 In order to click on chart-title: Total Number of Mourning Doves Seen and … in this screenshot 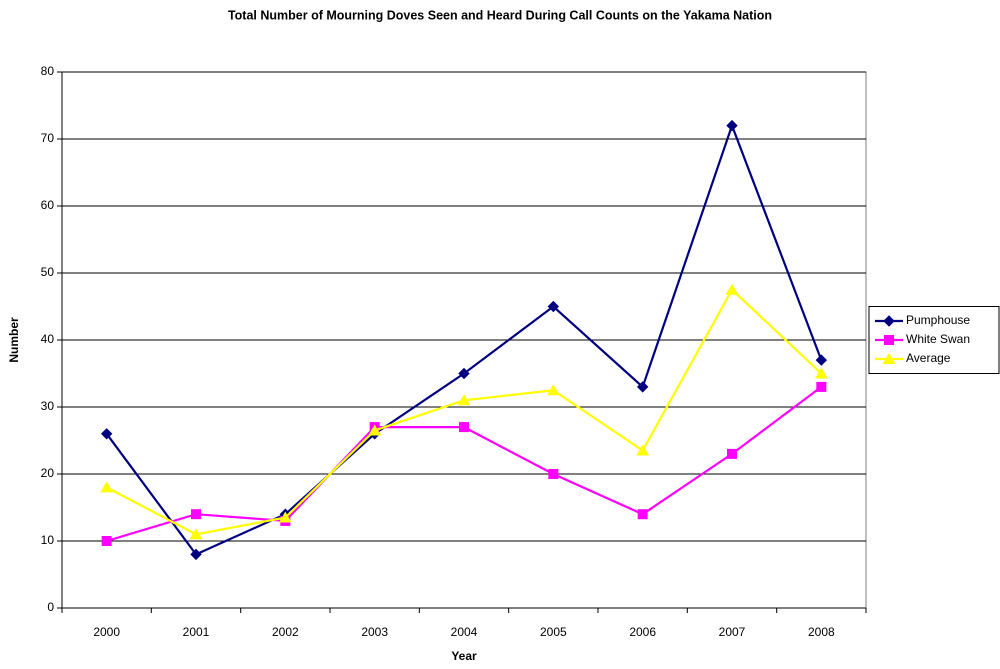, I will do `click(500, 15)`.